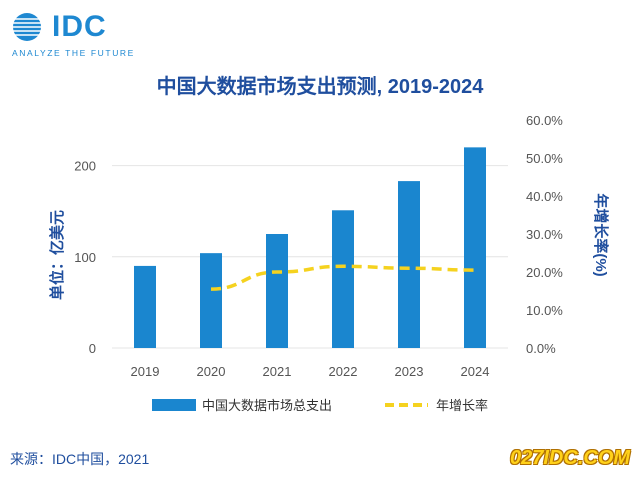  Describe the element at coordinates (79, 26) in the screenshot. I see `logo-wordmark: IDC` at that location.